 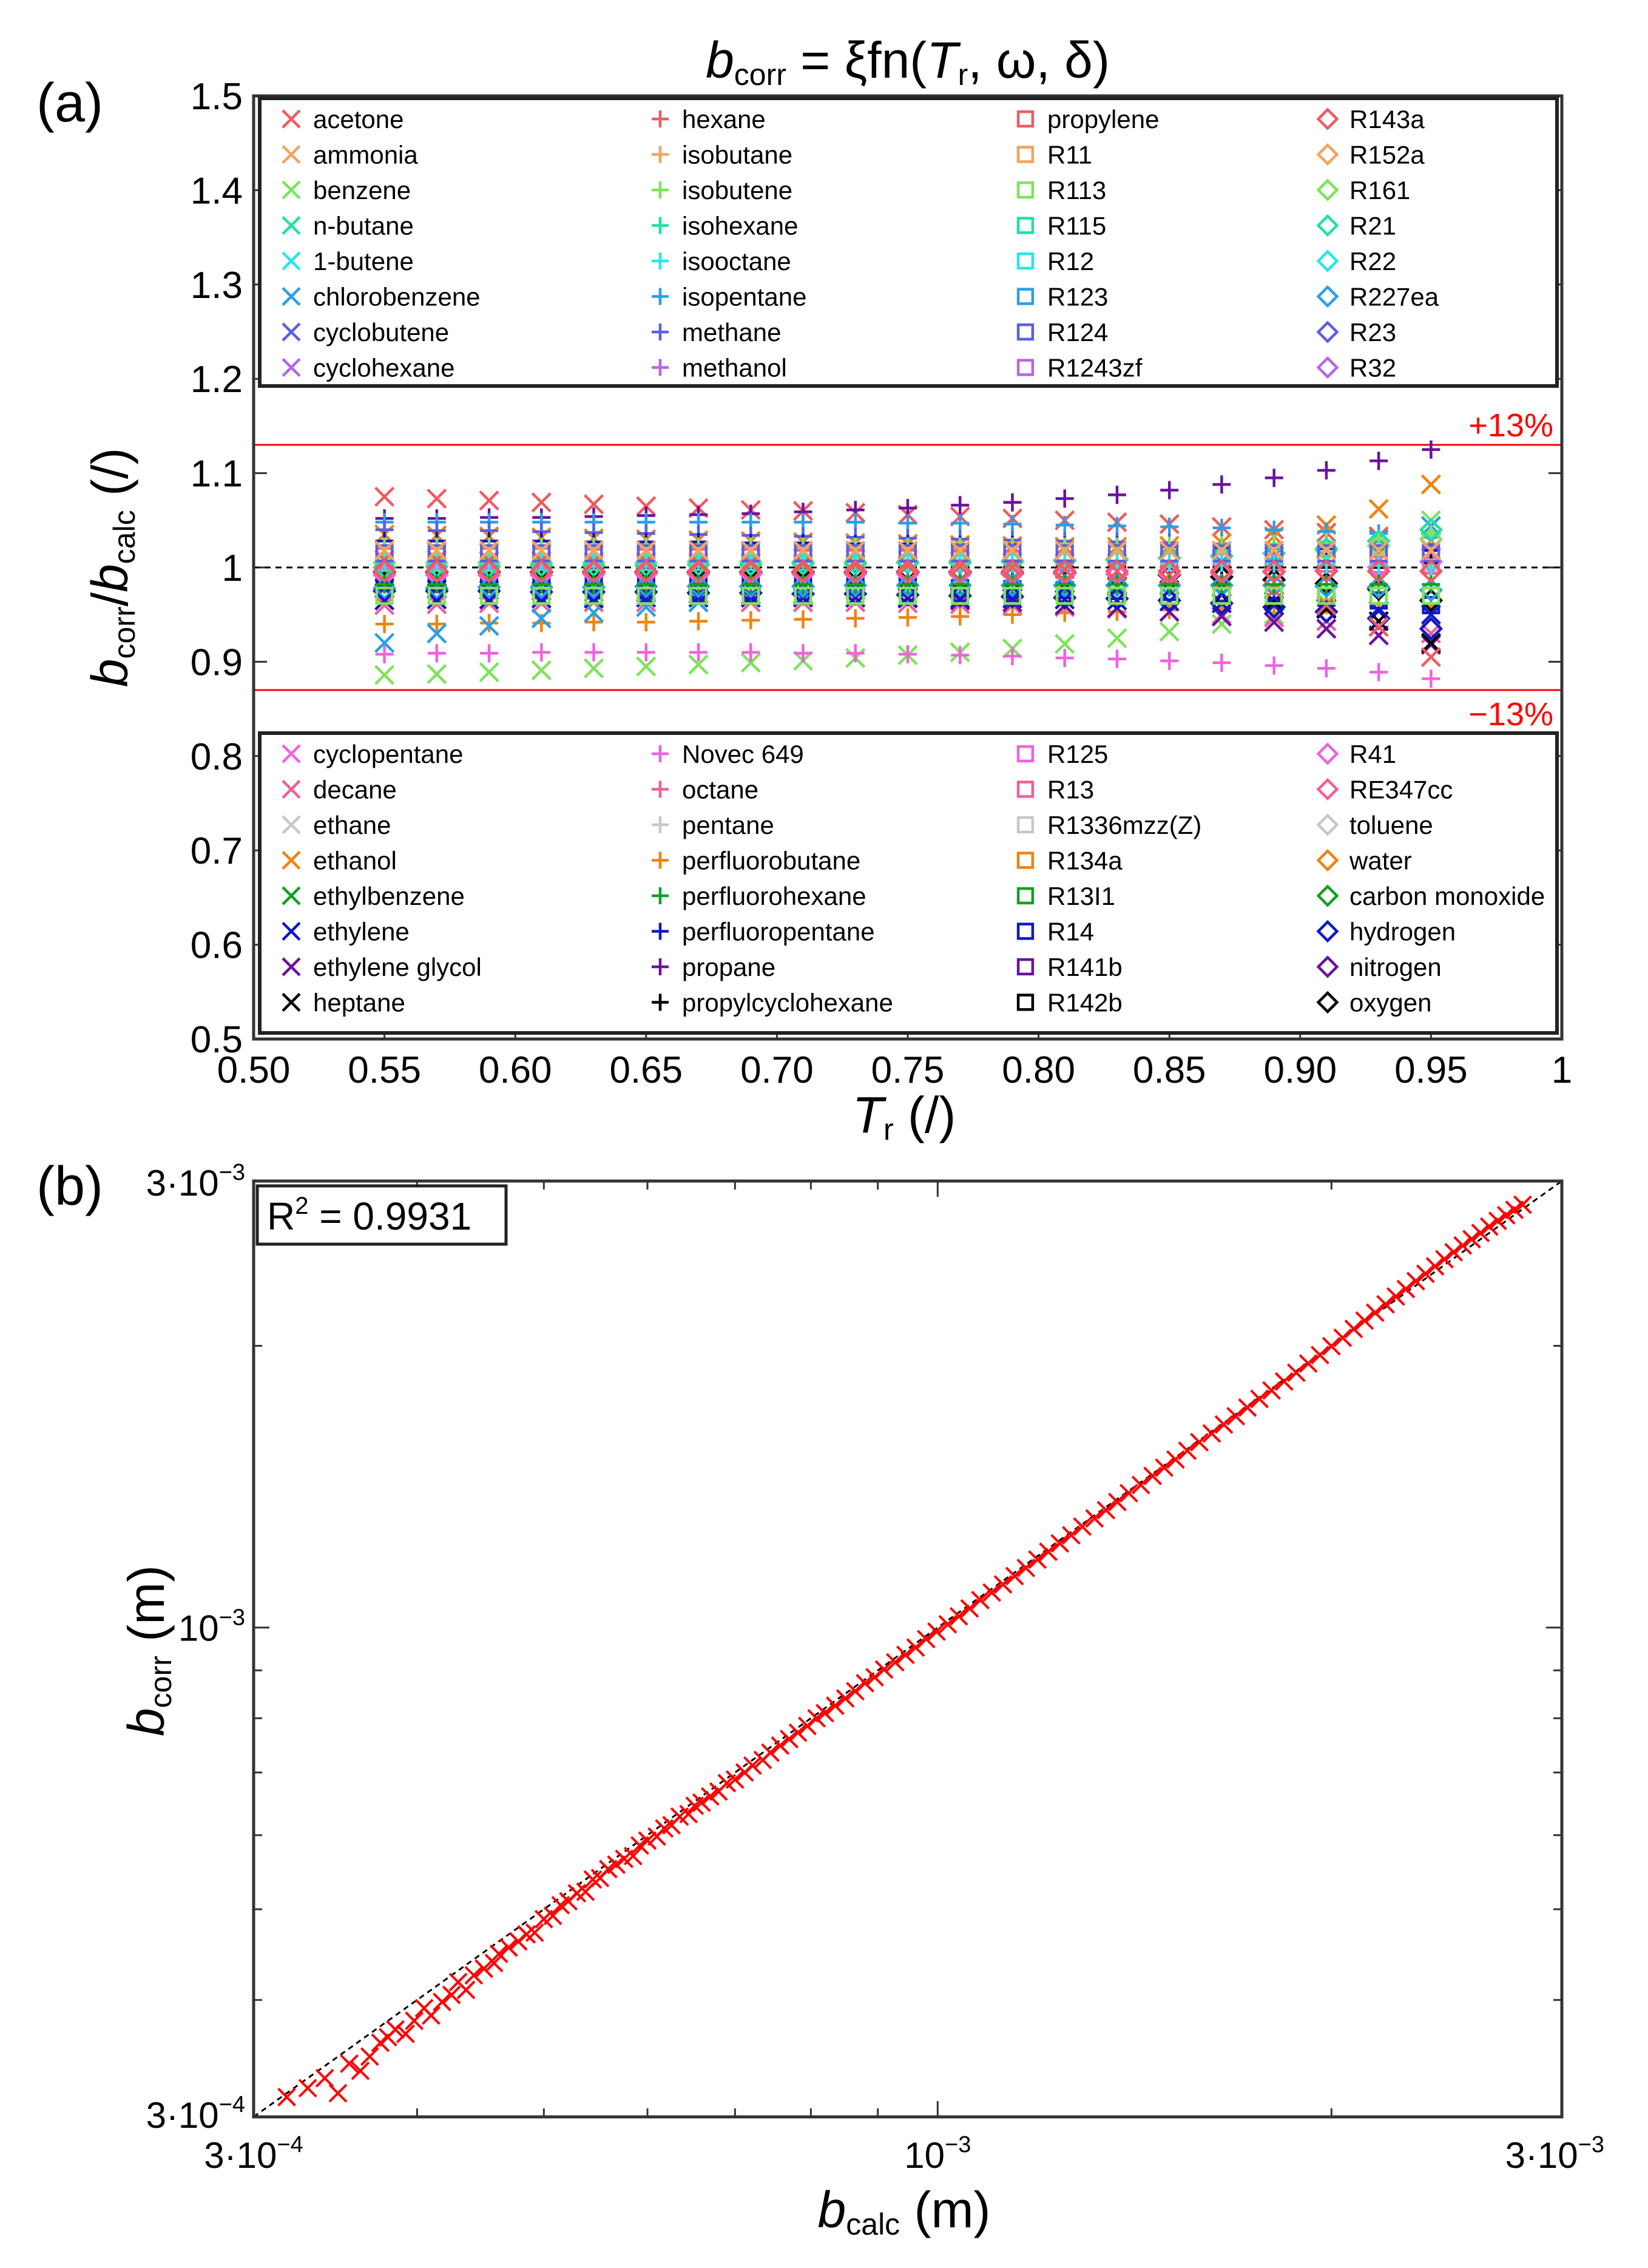 I want to click on legend-label-isobutane: isobutane, so click(x=737, y=155).